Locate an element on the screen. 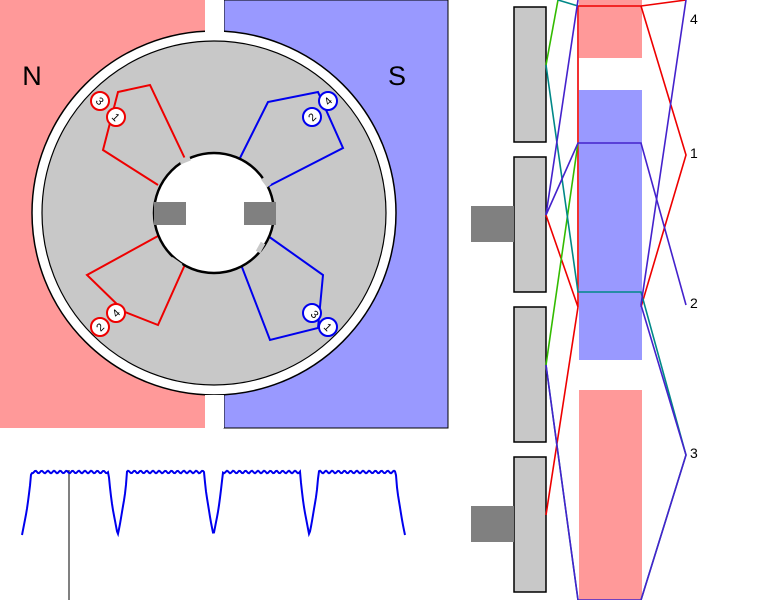 The image size is (760, 600). coil-marker-se-inner: 3 is located at coordinates (312, 313).